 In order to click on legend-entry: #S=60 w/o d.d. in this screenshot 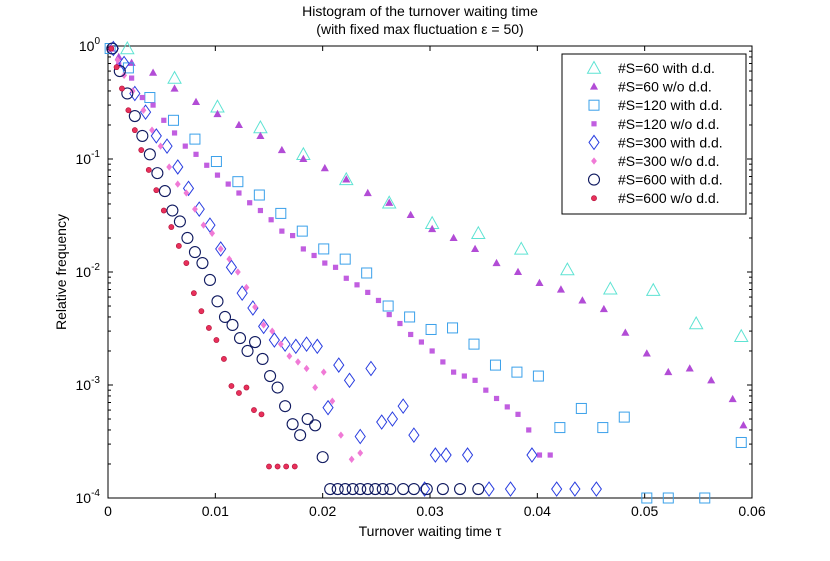, I will do `click(650, 87)`.